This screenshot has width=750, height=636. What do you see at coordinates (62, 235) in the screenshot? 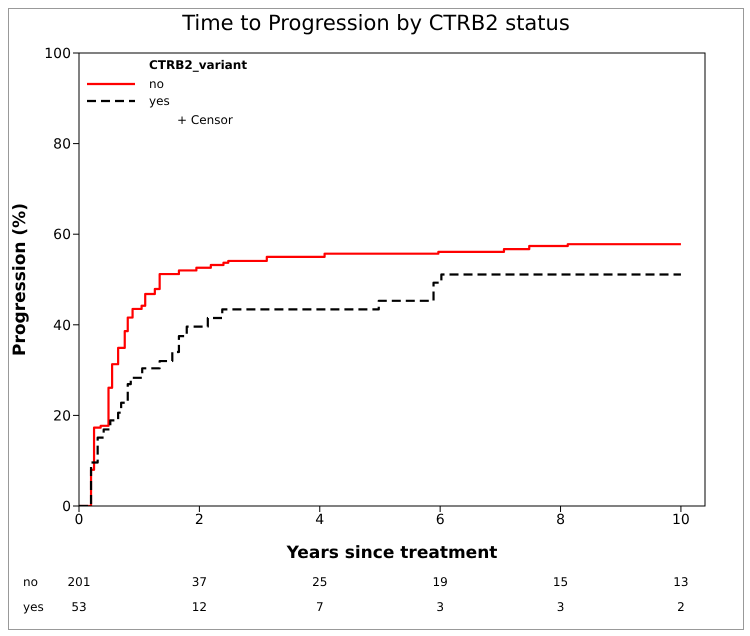
I see `y-tick-label: 60` at bounding box center [62, 235].